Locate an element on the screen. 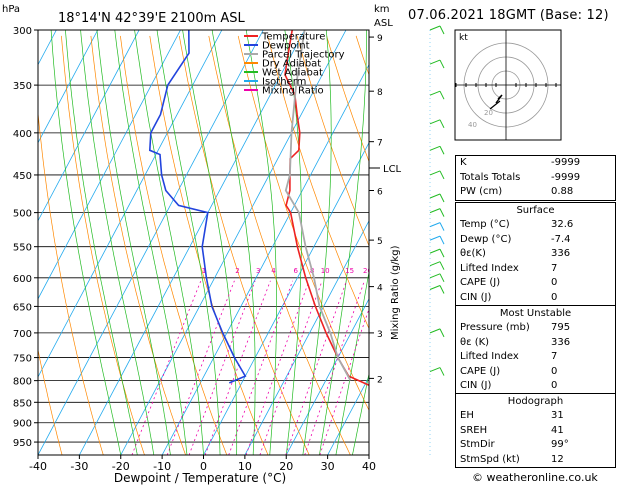 This screenshot has width=629, height=486. x-axis-label: Dewpoint / Temperature (°C) is located at coordinates (200, 478).